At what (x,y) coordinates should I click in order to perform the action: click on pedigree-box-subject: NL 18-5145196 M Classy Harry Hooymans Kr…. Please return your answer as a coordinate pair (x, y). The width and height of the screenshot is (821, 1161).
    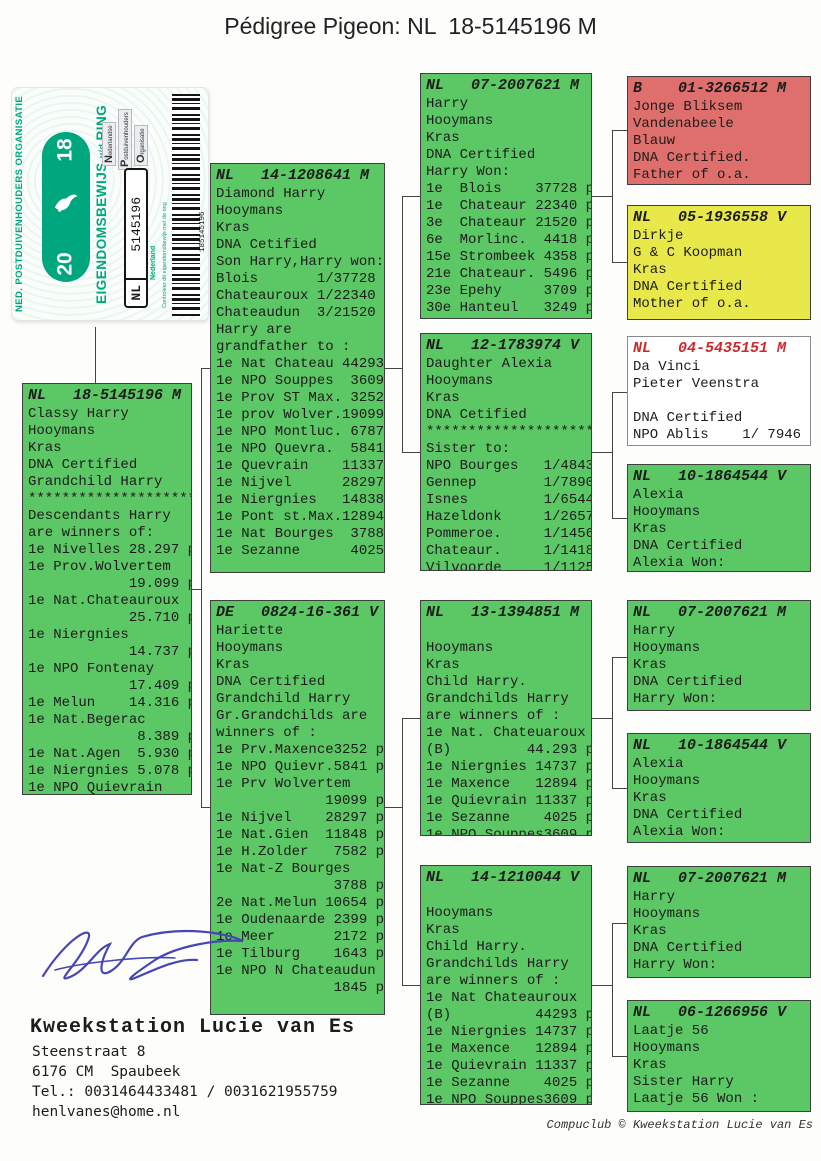
    Looking at the image, I should click on (107, 589).